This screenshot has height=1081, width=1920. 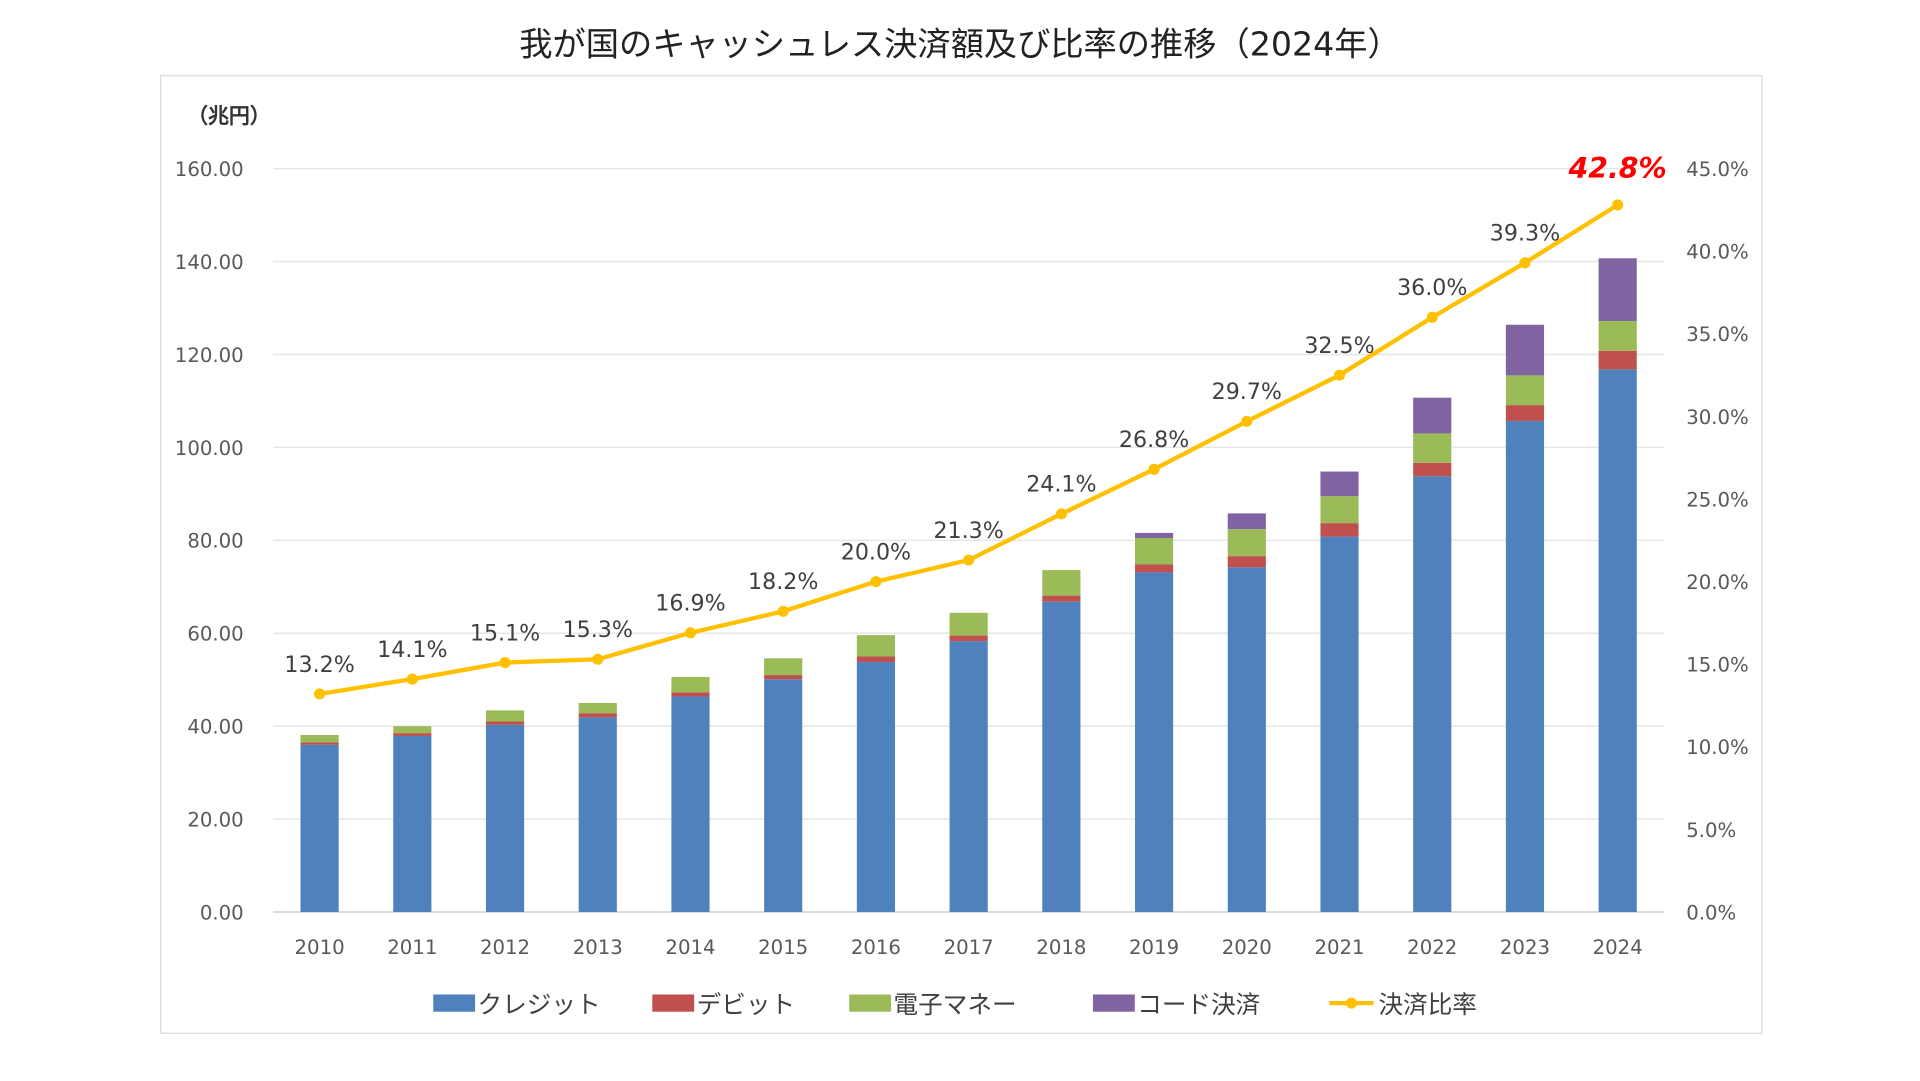 What do you see at coordinates (505, 633) in the screenshot?
I see `data-label: 15.1%` at bounding box center [505, 633].